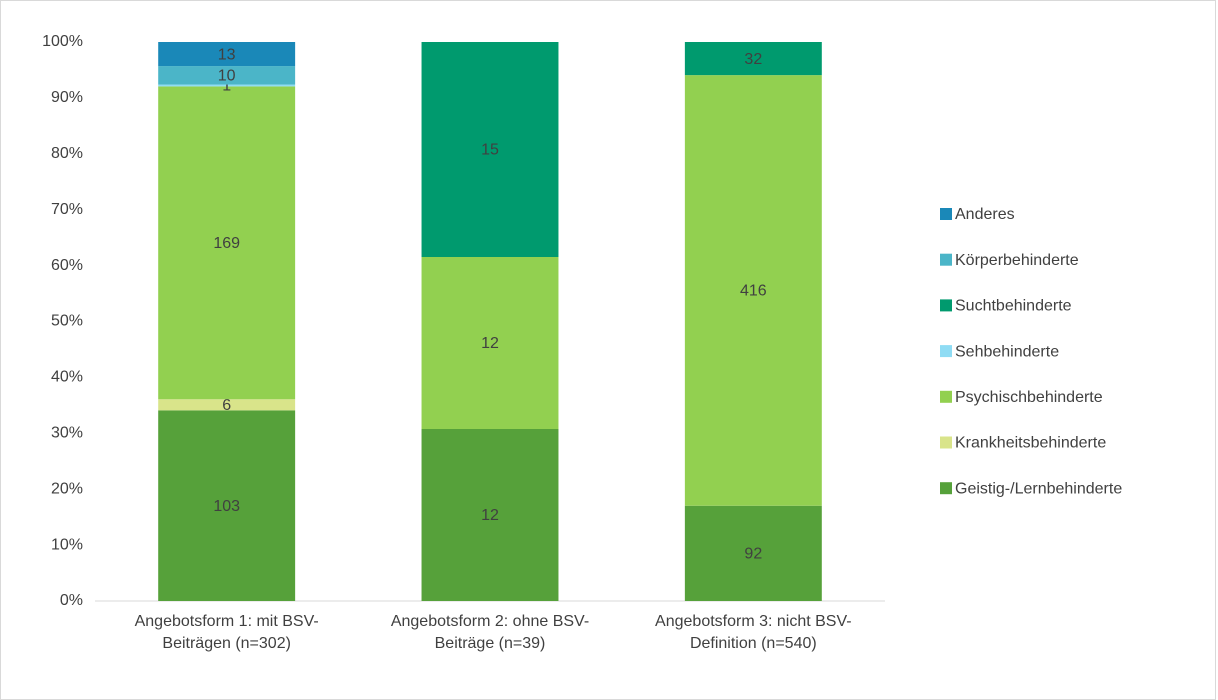 This screenshot has width=1218, height=700. What do you see at coordinates (1017, 260) in the screenshot?
I see `legend-label: Körperbehinderte` at bounding box center [1017, 260].